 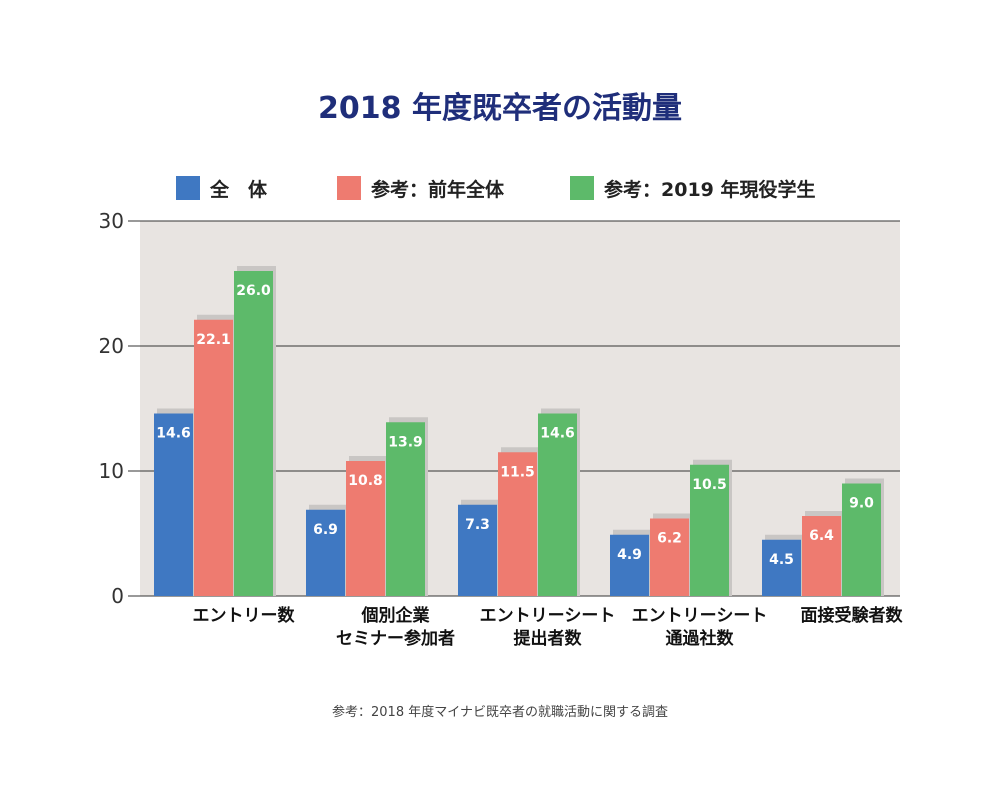 What do you see at coordinates (821, 536) in the screenshot?
I see `data-label: 6.4` at bounding box center [821, 536].